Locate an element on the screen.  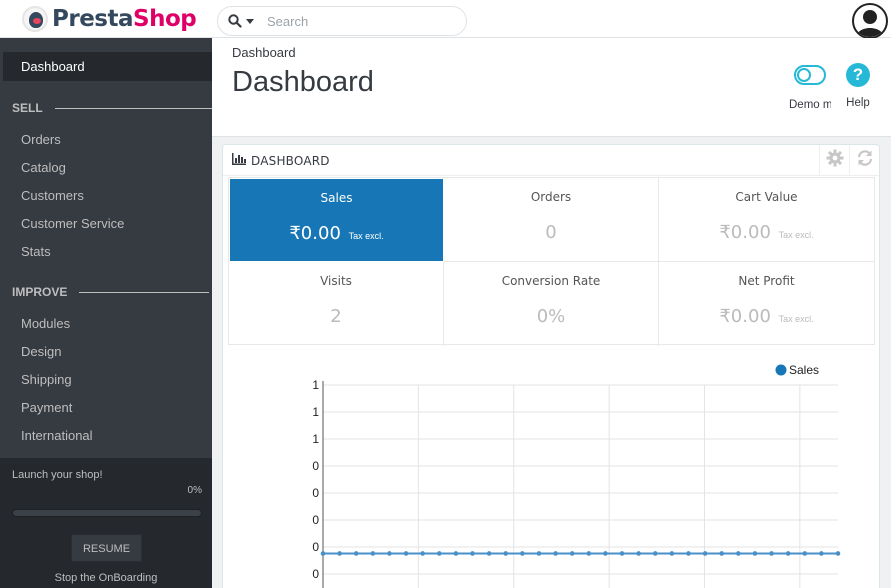
help-label: Help is located at coordinates (858, 103).